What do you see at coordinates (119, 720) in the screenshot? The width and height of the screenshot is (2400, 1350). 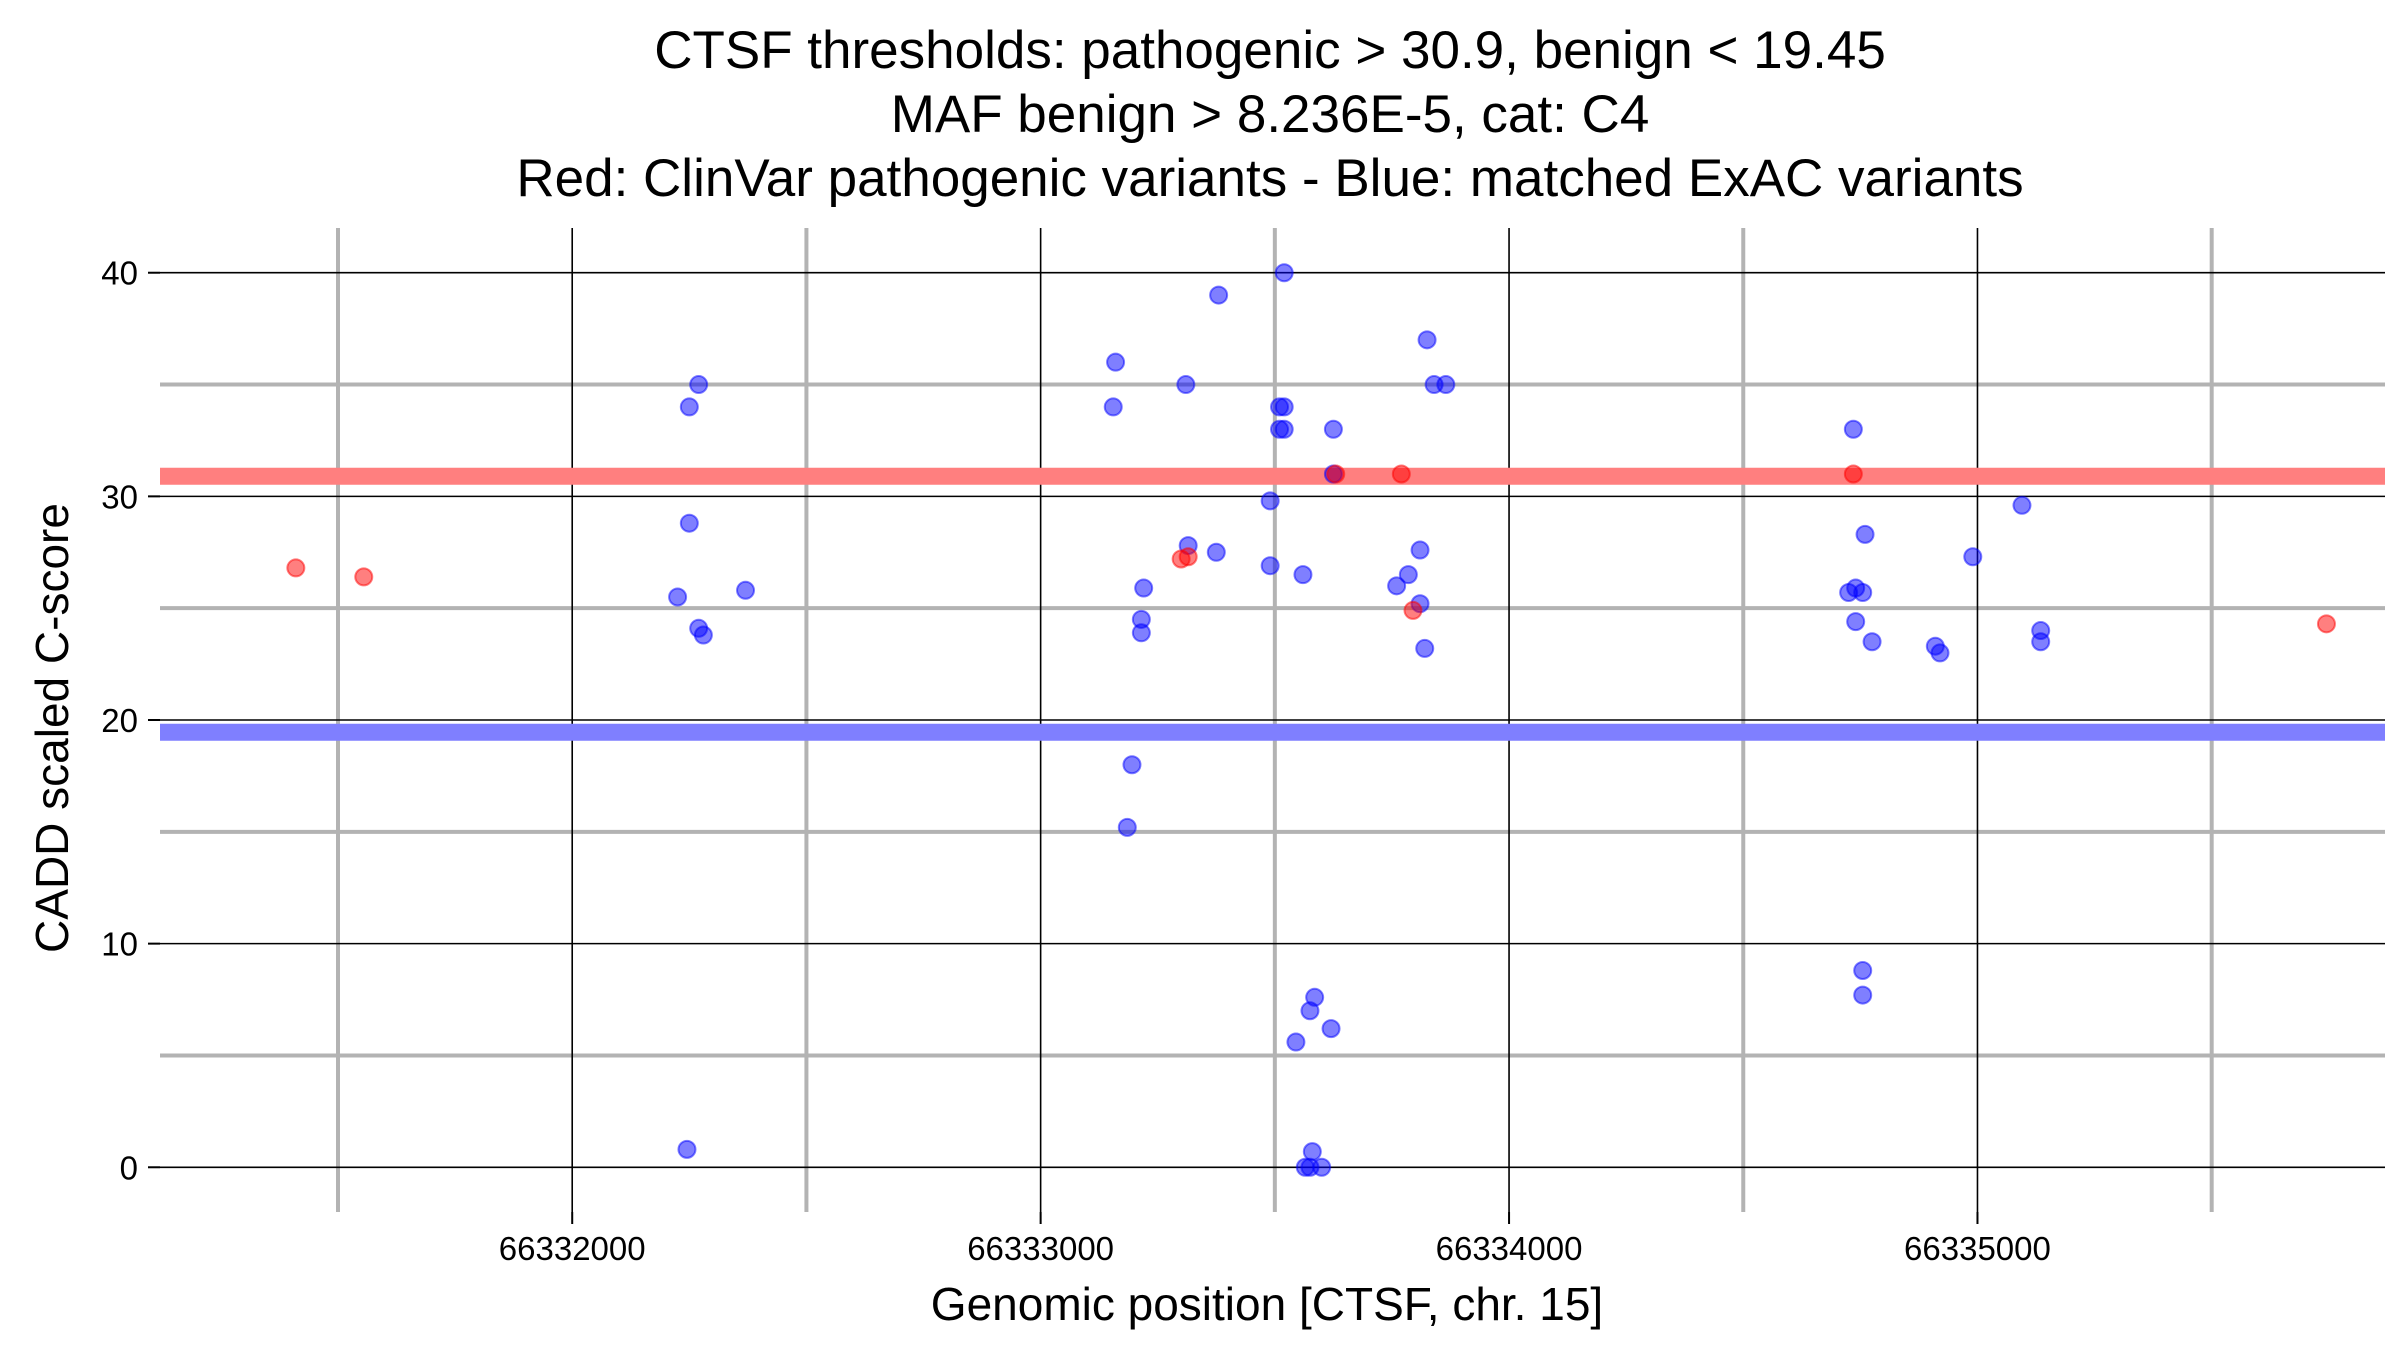 I see `y-tick-label: 20` at bounding box center [119, 720].